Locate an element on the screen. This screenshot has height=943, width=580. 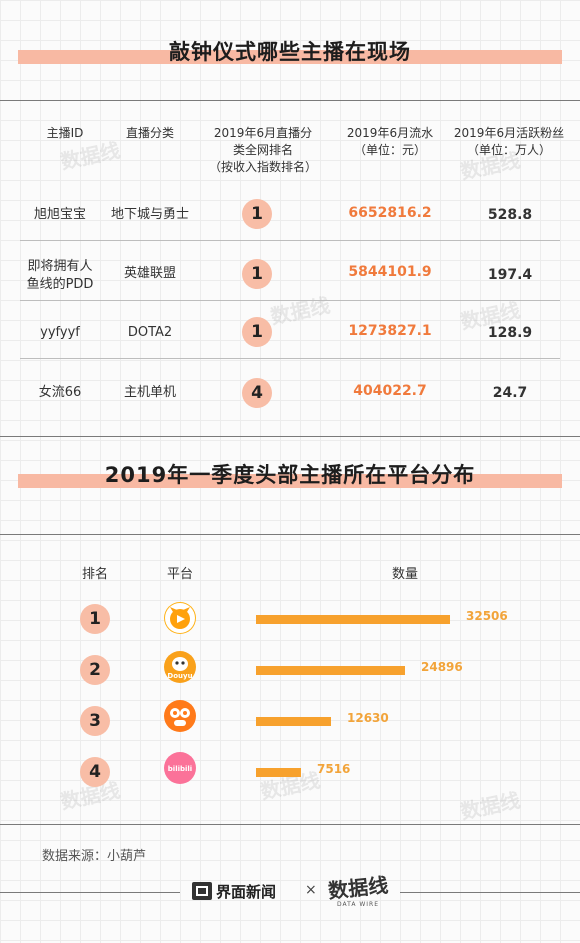
stream-category: 英雄联盟 is located at coordinates (149, 273).